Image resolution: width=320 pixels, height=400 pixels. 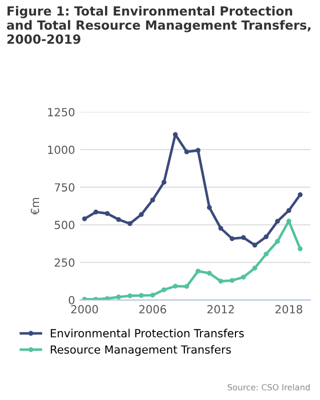 I want to click on legend-label: Environmental Protection Transfers, so click(x=147, y=333).